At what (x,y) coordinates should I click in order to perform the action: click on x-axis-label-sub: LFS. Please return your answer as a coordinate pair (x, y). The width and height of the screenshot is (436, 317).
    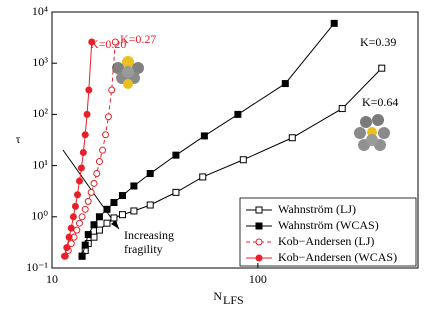
    Looking at the image, I should click on (233, 300).